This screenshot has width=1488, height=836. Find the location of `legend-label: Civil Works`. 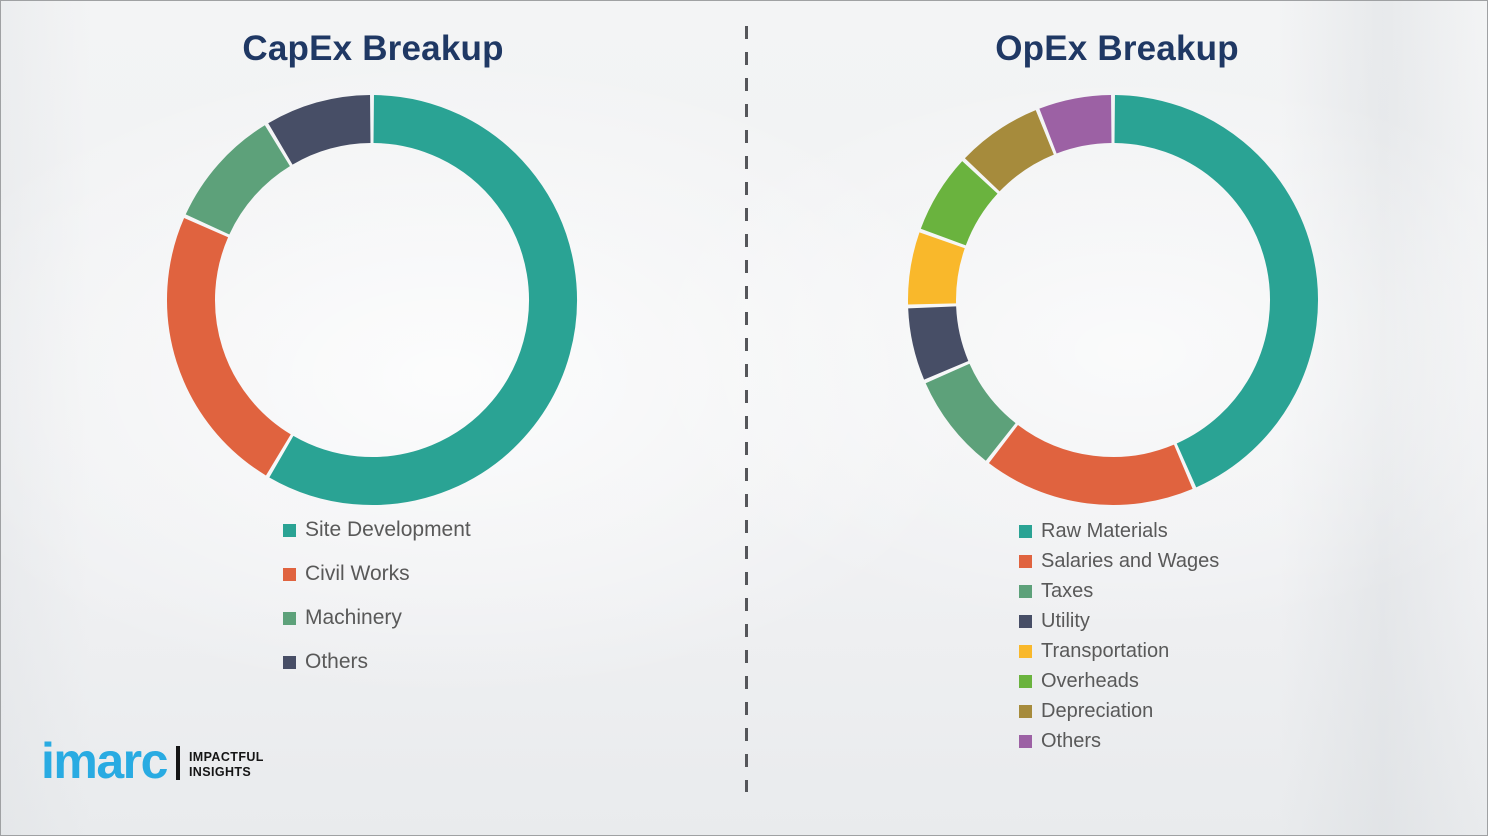

legend-label: Civil Works is located at coordinates (357, 573).